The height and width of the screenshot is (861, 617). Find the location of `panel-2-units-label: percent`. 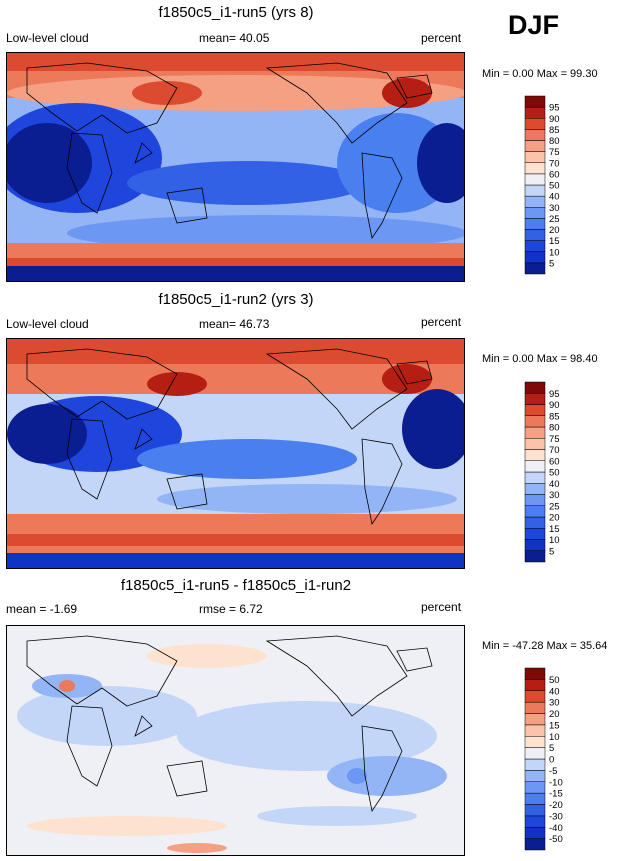

panel-2-units-label: percent is located at coordinates (441, 322).